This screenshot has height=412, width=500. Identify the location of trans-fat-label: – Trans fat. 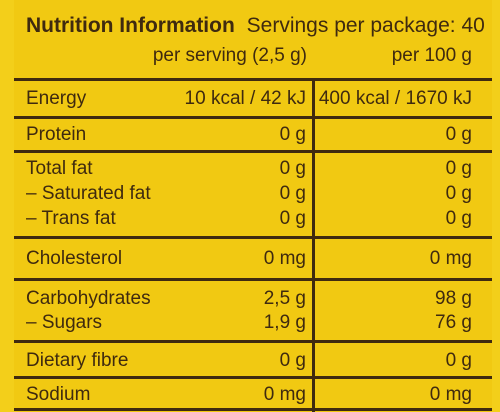
(71, 218).